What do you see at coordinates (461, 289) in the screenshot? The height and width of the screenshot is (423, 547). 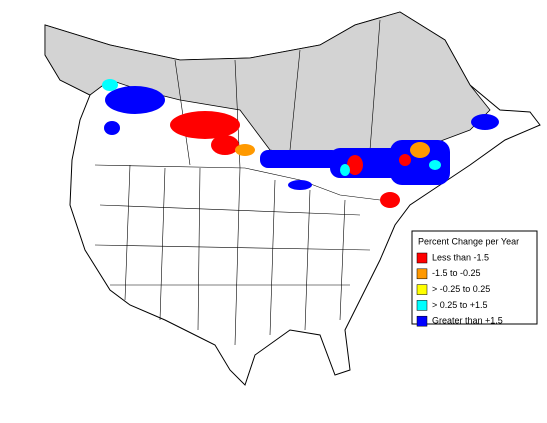 I see `legend-label: > -0.25 to 0.25` at bounding box center [461, 289].